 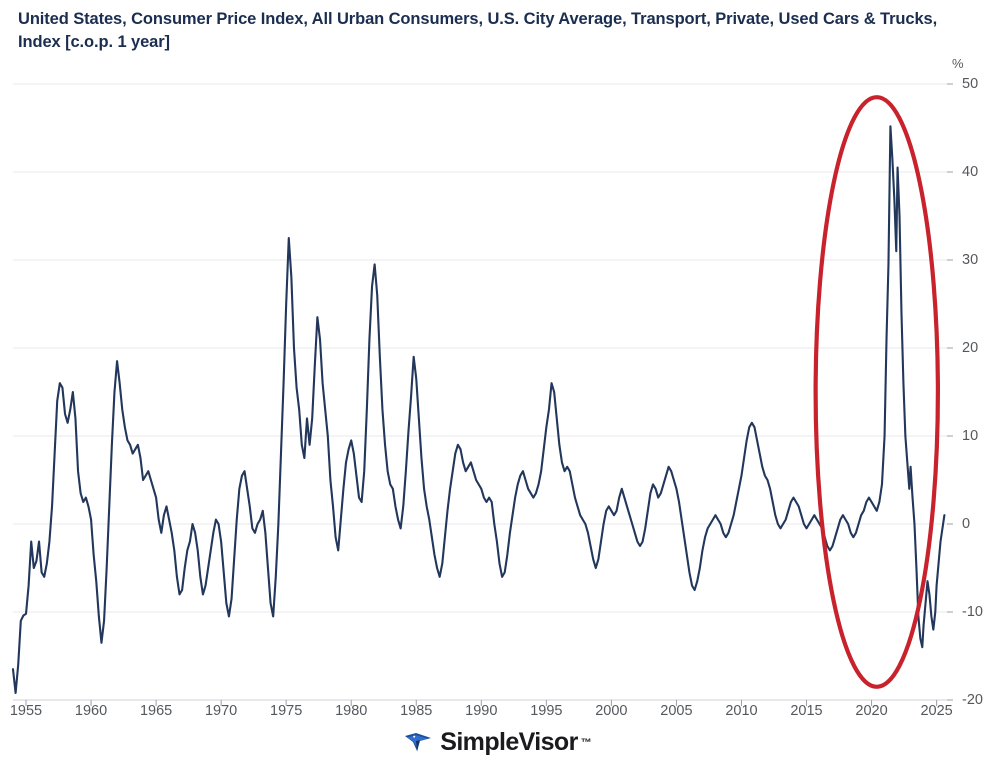 I want to click on brand-name: SimpleVisor, so click(x=509, y=742).